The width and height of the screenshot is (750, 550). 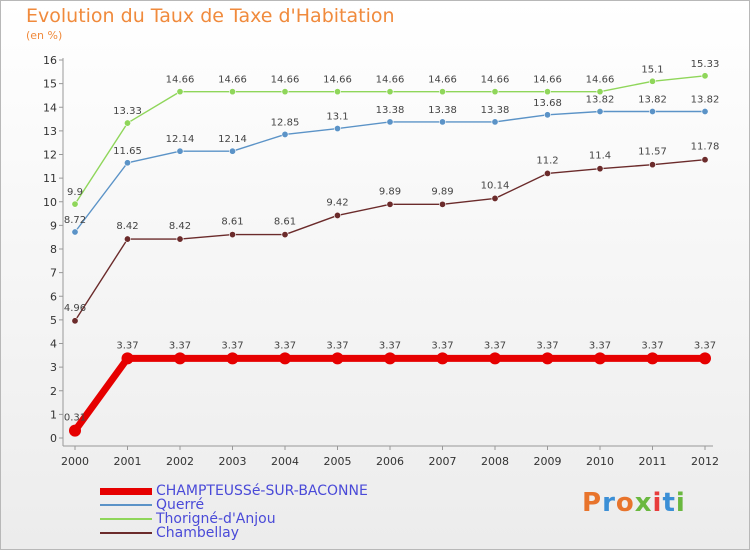 What do you see at coordinates (233, 461) in the screenshot?
I see `x-tick-label: 2003` at bounding box center [233, 461].